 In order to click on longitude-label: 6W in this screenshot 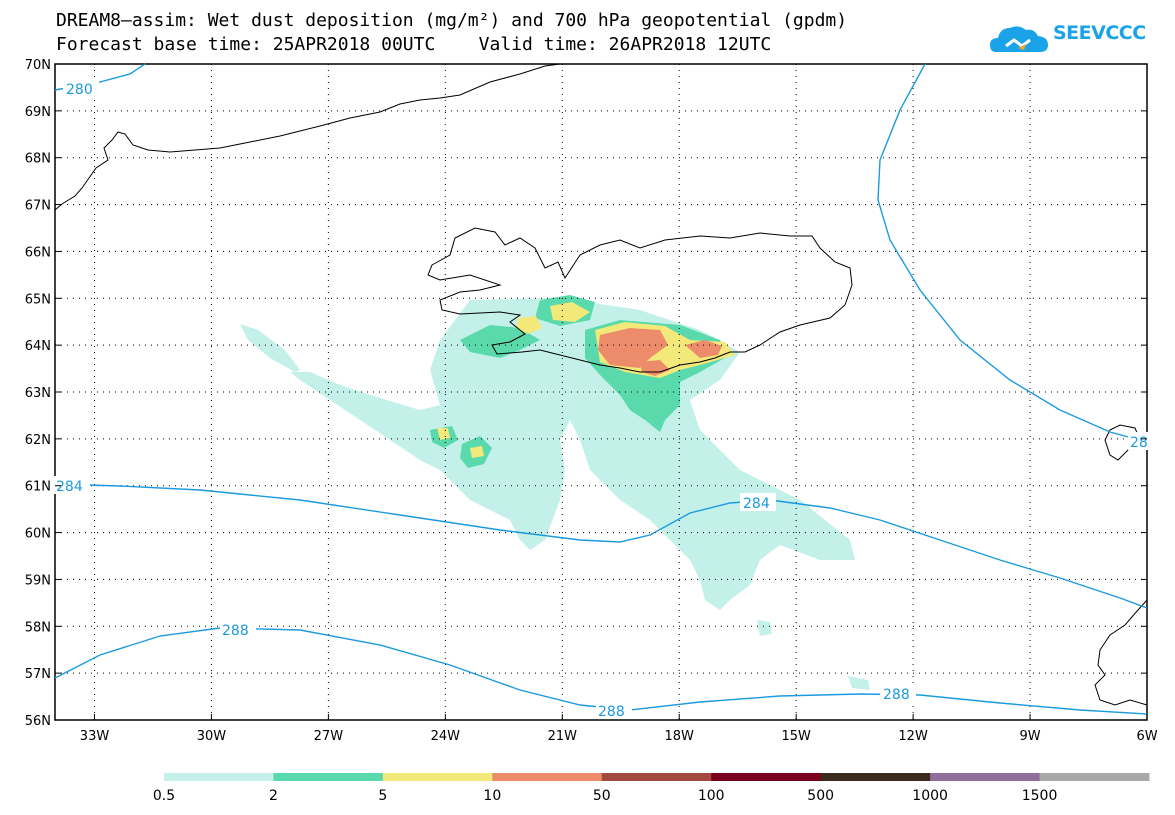, I will do `click(1146, 736)`.